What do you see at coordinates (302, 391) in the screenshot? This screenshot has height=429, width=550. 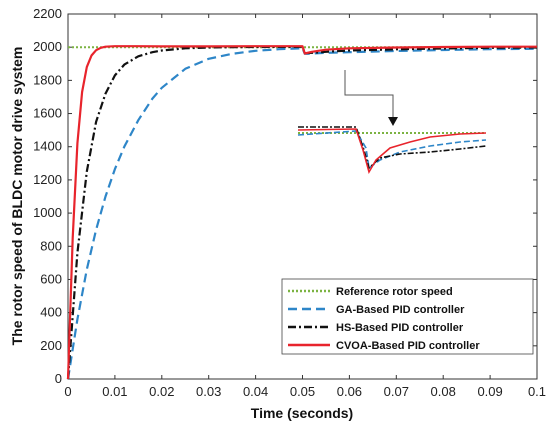 I see `x-tick-label: 0.05` at bounding box center [302, 391].